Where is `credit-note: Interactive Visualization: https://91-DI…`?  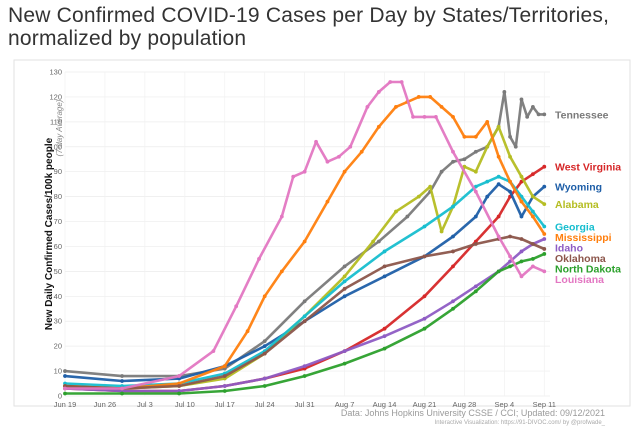
credit-note: Interactive Visualization: https://91-DI… is located at coordinates (520, 423).